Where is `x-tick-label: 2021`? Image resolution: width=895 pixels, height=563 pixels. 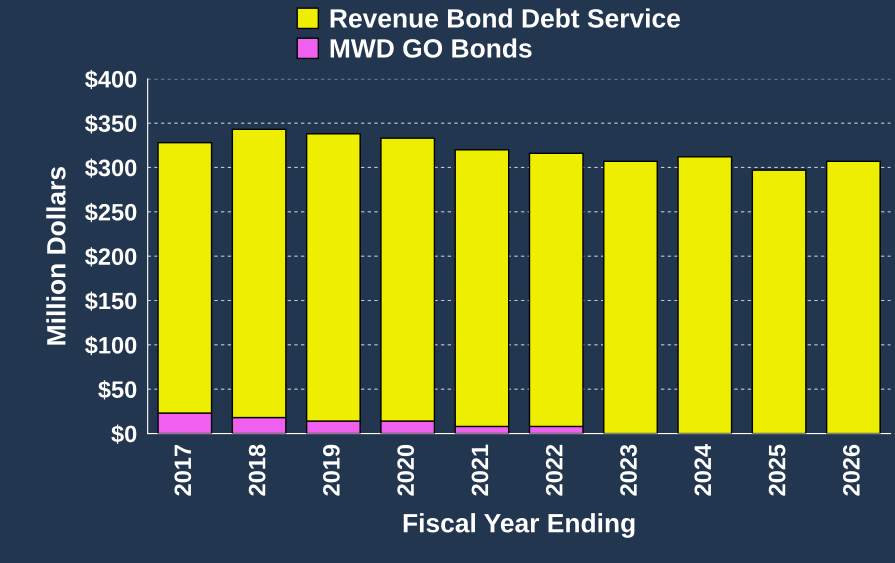 x-tick-label: 2021 is located at coordinates (480, 470).